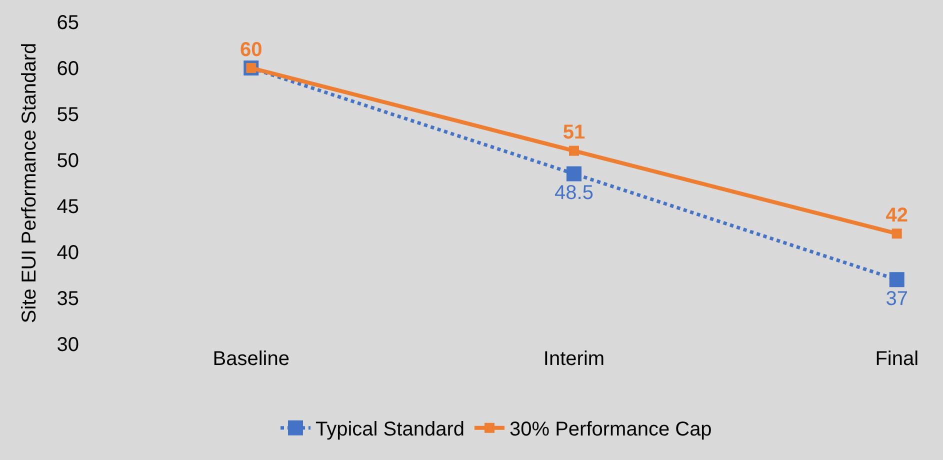  What do you see at coordinates (67, 299) in the screenshot?
I see `y-tick-label: 35` at bounding box center [67, 299].